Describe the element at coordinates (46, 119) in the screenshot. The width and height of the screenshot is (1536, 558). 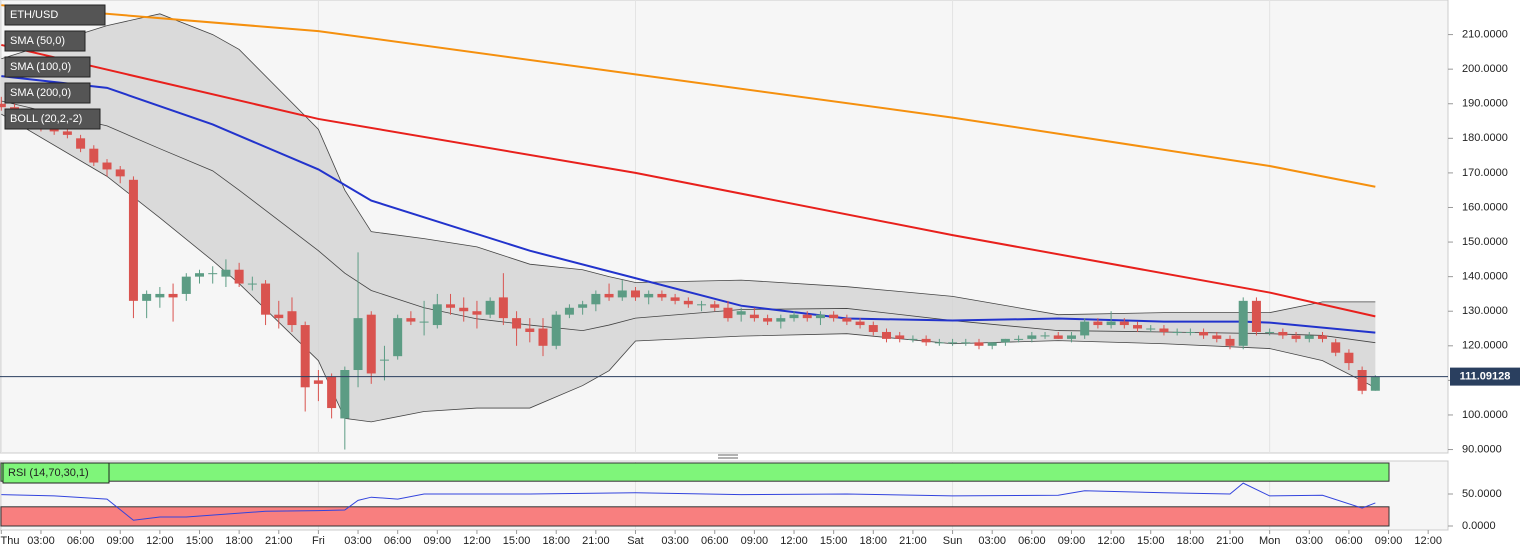
I see `legend-entry: BOLL (20,2,-2)` at that location.